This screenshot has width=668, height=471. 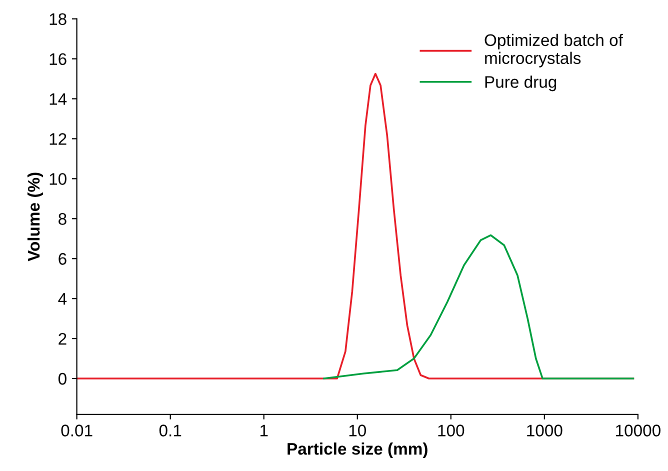 What do you see at coordinates (62, 299) in the screenshot?
I see `y-tick-label: 4` at bounding box center [62, 299].